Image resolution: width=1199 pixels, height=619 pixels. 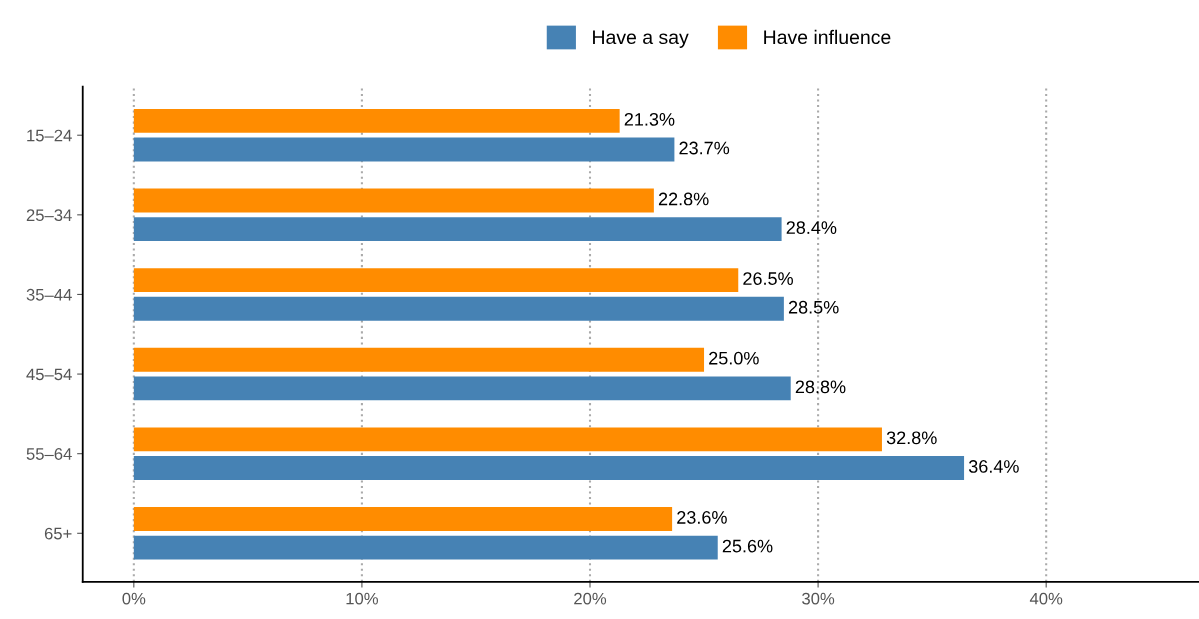 What do you see at coordinates (590, 598) in the screenshot?
I see `x-tick-label: 20%` at bounding box center [590, 598].